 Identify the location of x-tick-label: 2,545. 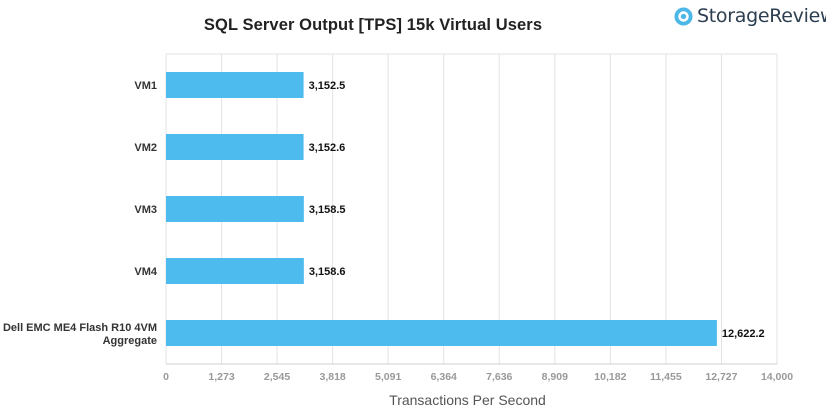
(277, 377).